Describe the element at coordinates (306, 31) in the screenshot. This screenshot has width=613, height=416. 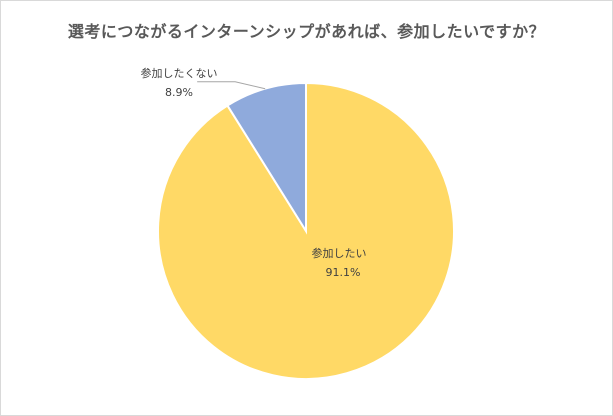
I see `chart-title: 選考につながるインターンシップがあれば、参加したいですか？` at that location.